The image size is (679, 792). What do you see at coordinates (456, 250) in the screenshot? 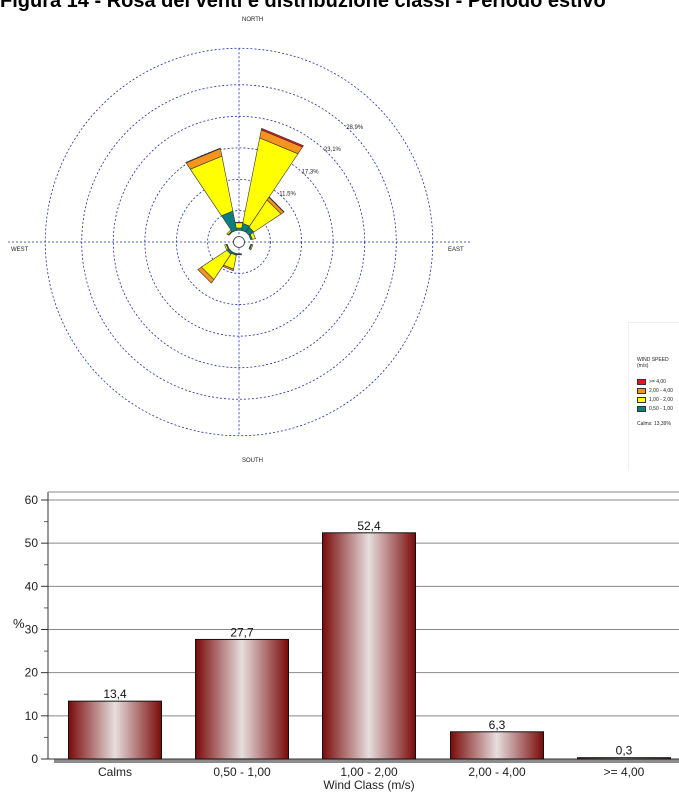
I see `compass-east-label: EAST` at bounding box center [456, 250].